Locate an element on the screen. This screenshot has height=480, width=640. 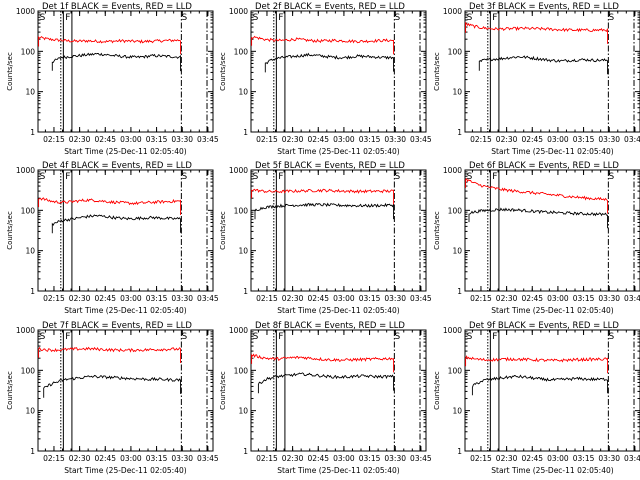
panel-title: Det 5f BLACK = Events, RED = LLD is located at coordinates (330, 166).